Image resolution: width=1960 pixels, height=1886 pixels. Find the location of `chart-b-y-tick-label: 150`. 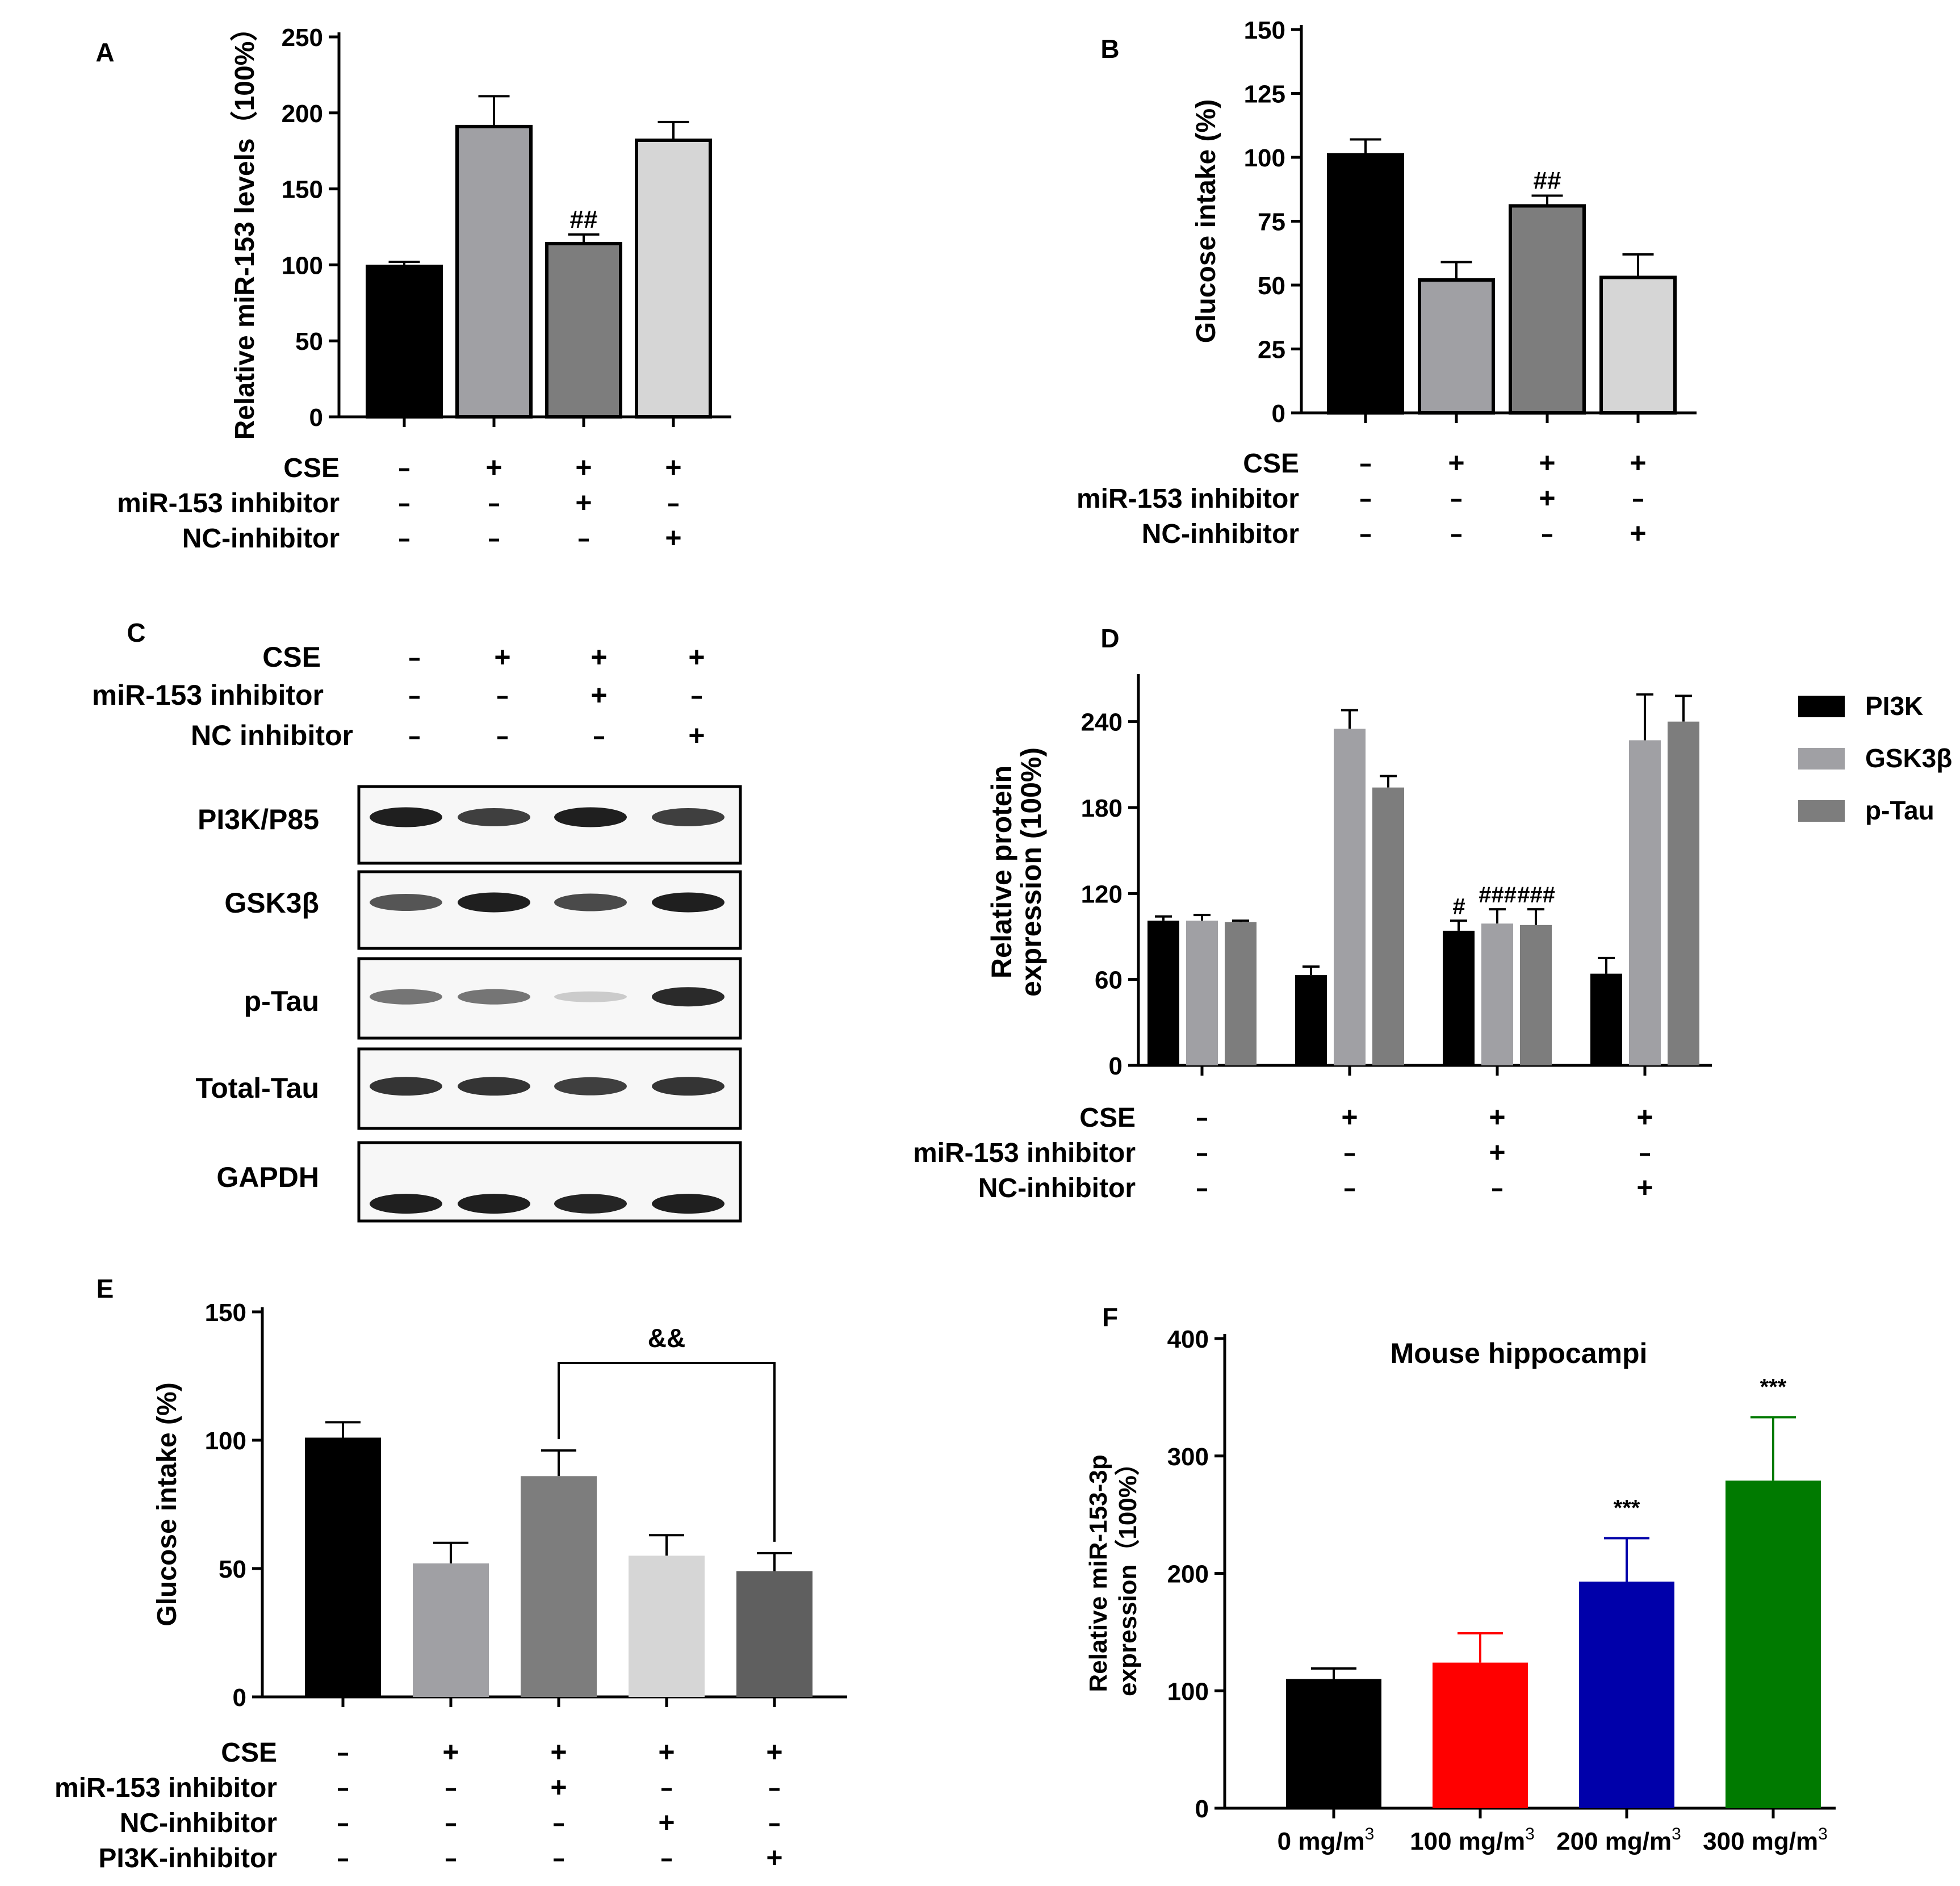

chart-b-y-tick-label: 150 is located at coordinates (1264, 30).